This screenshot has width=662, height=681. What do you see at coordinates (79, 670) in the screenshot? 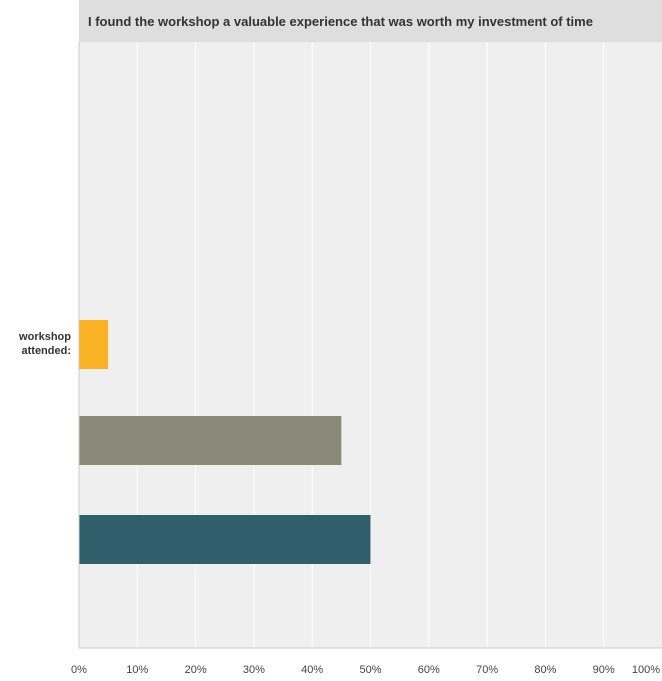
I see `x-tick-label: 0%` at bounding box center [79, 670].